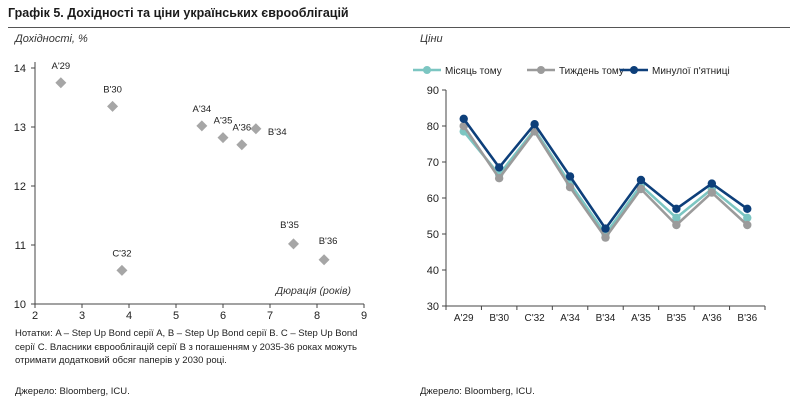  Describe the element at coordinates (223, 121) in the screenshot. I see `point-label: A'35` at that location.